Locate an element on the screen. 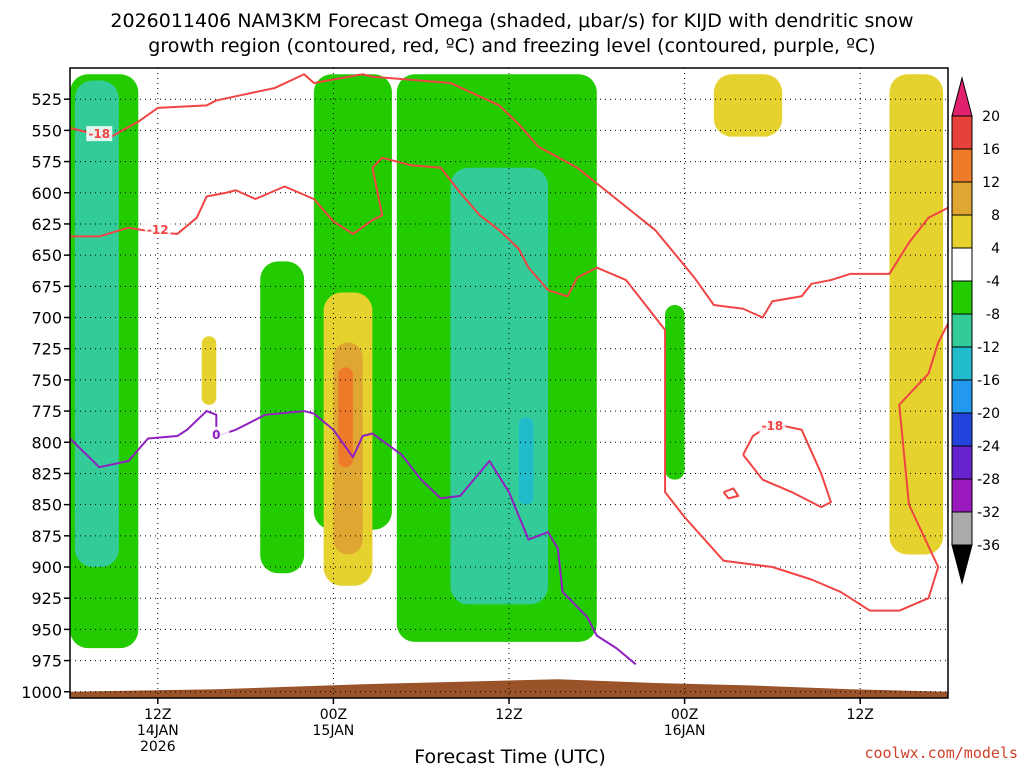  y-tick-label-650: 650 is located at coordinates (46, 255).